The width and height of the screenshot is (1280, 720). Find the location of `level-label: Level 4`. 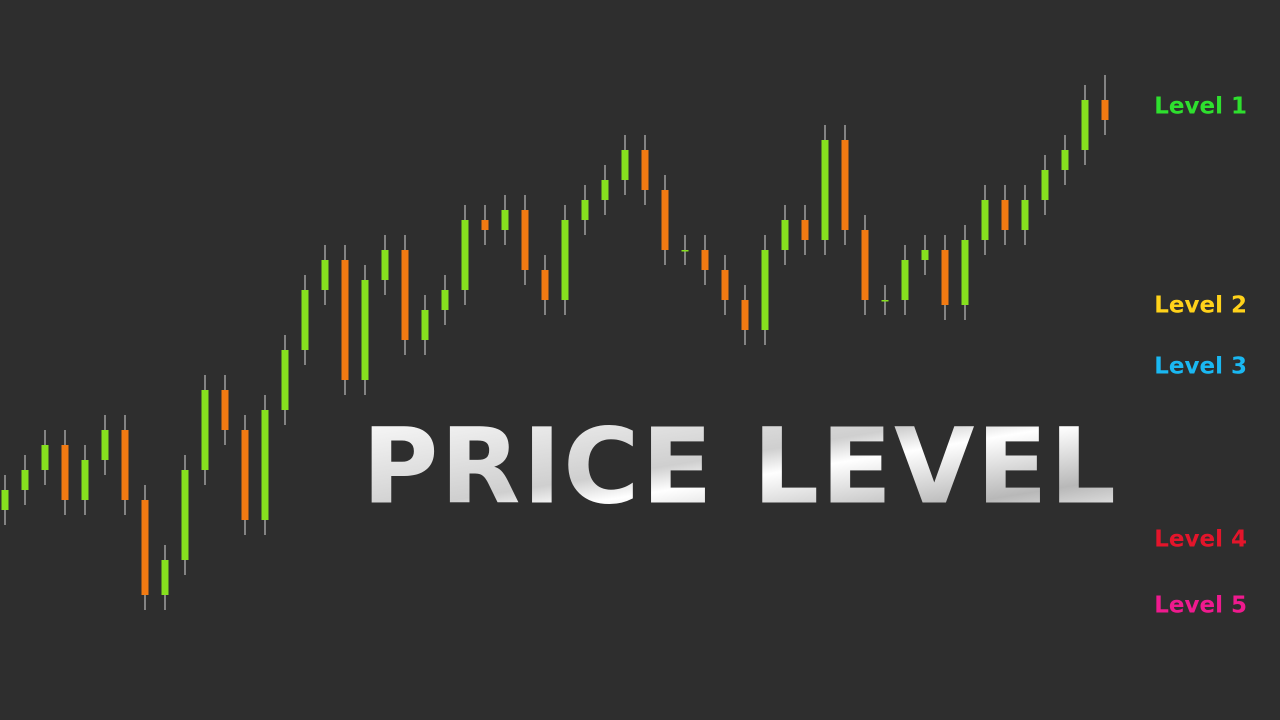

level-label: Level 4 is located at coordinates (1200, 540).